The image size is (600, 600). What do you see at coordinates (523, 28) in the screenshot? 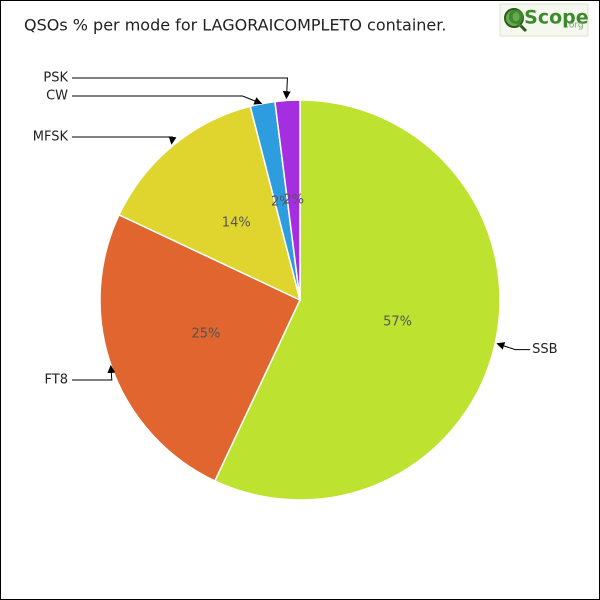
I see `logo-icon-handle` at bounding box center [523, 28].